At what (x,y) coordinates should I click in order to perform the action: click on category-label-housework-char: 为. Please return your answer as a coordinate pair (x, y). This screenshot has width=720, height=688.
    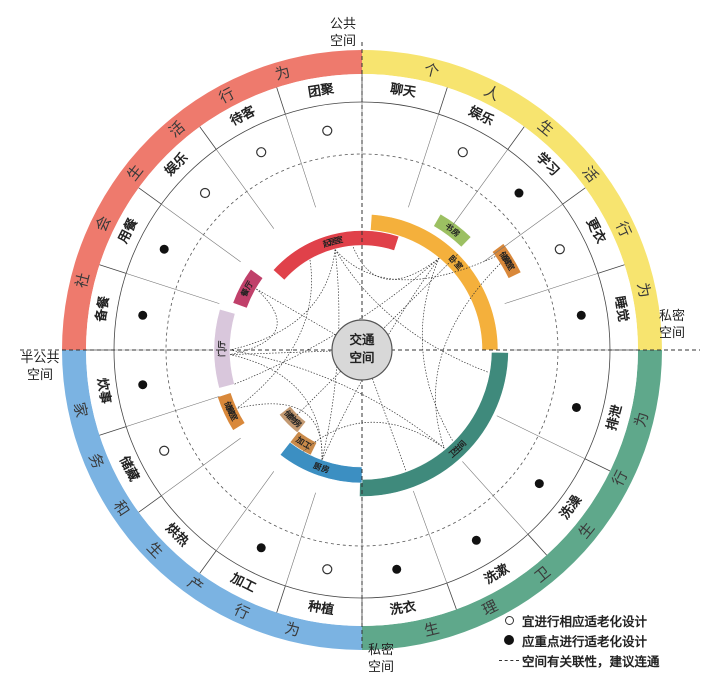
    Looking at the image, I should click on (292, 629).